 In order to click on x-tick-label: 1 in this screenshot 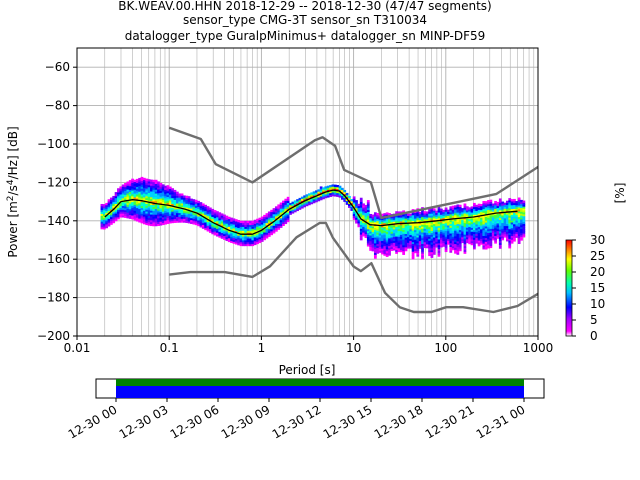, I will do `click(262, 348)`.